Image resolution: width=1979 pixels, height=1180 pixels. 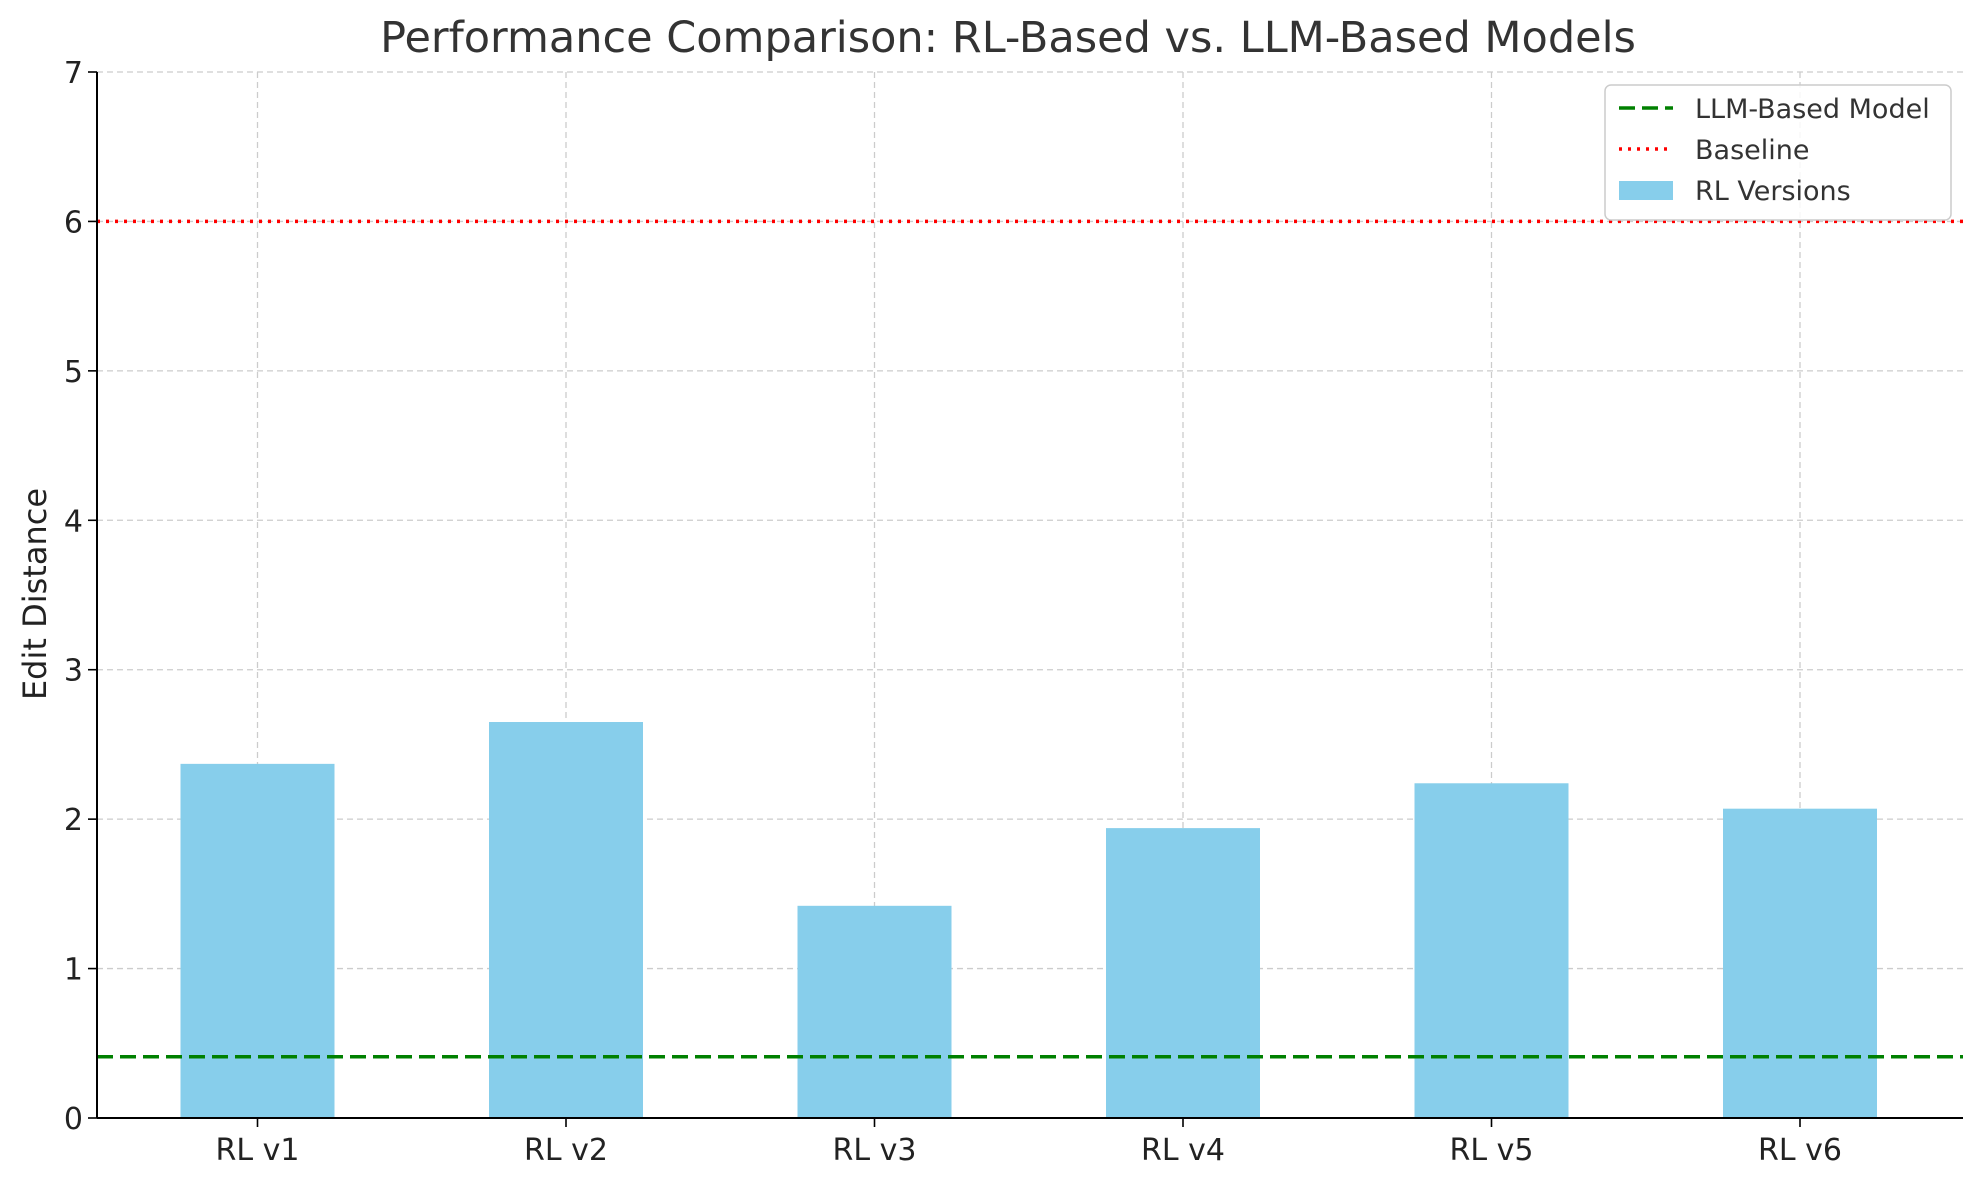 What do you see at coordinates (1800, 963) in the screenshot?
I see `bar-rl-v6` at bounding box center [1800, 963].